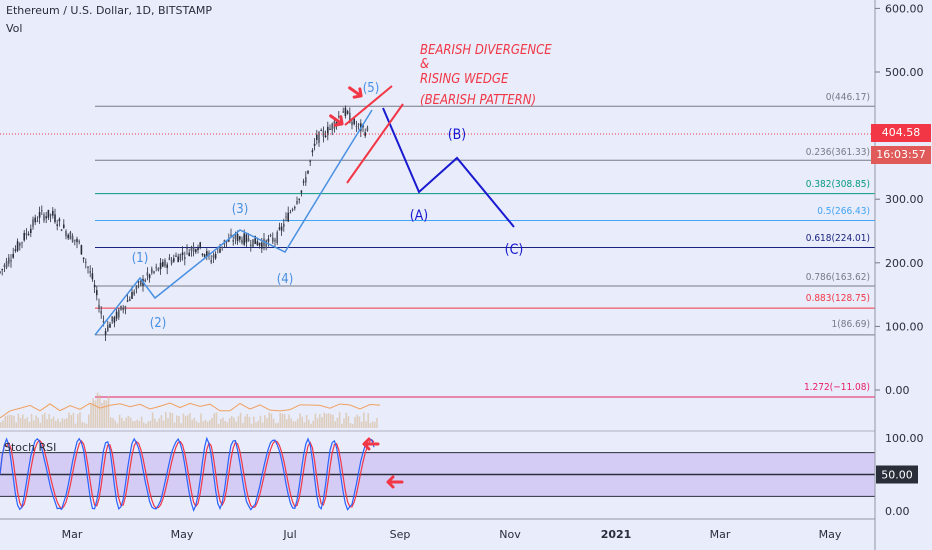  What do you see at coordinates (904, 438) in the screenshot?
I see `rsi-tick-label: 100.00` at bounding box center [904, 438].